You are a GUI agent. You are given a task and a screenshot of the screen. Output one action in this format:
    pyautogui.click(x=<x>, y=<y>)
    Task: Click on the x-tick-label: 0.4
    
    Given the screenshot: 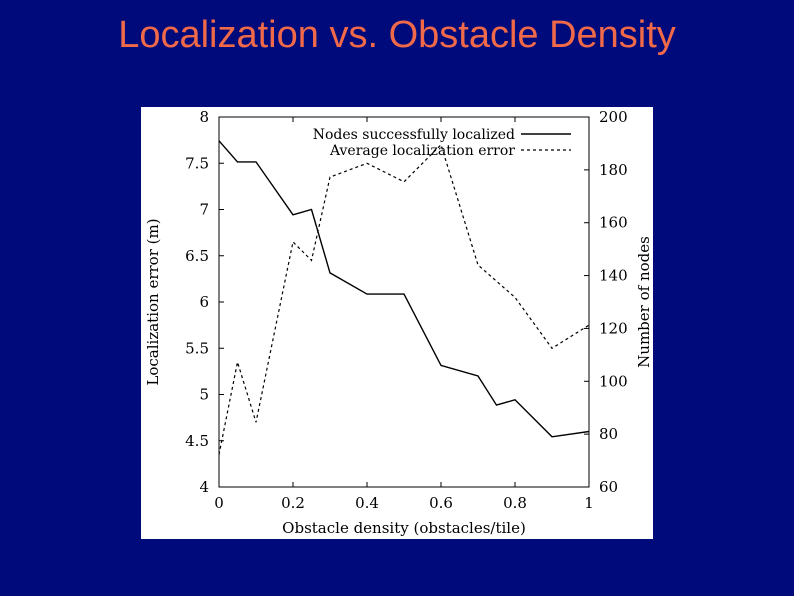 What is the action you would take?
    pyautogui.click(x=367, y=503)
    